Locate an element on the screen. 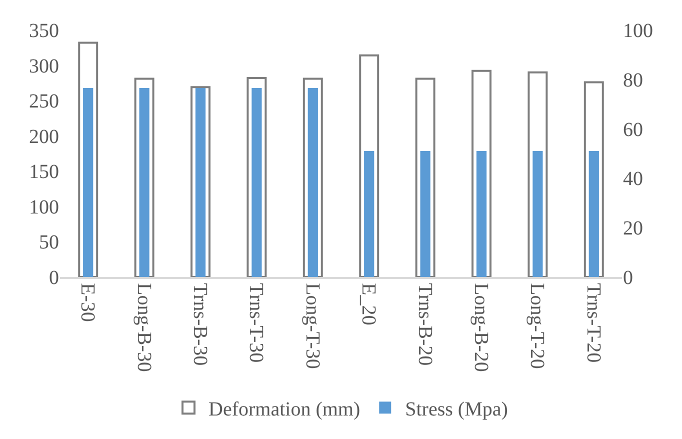 The width and height of the screenshot is (682, 439). x-tick-label: Long-T-20 is located at coordinates (537, 326).